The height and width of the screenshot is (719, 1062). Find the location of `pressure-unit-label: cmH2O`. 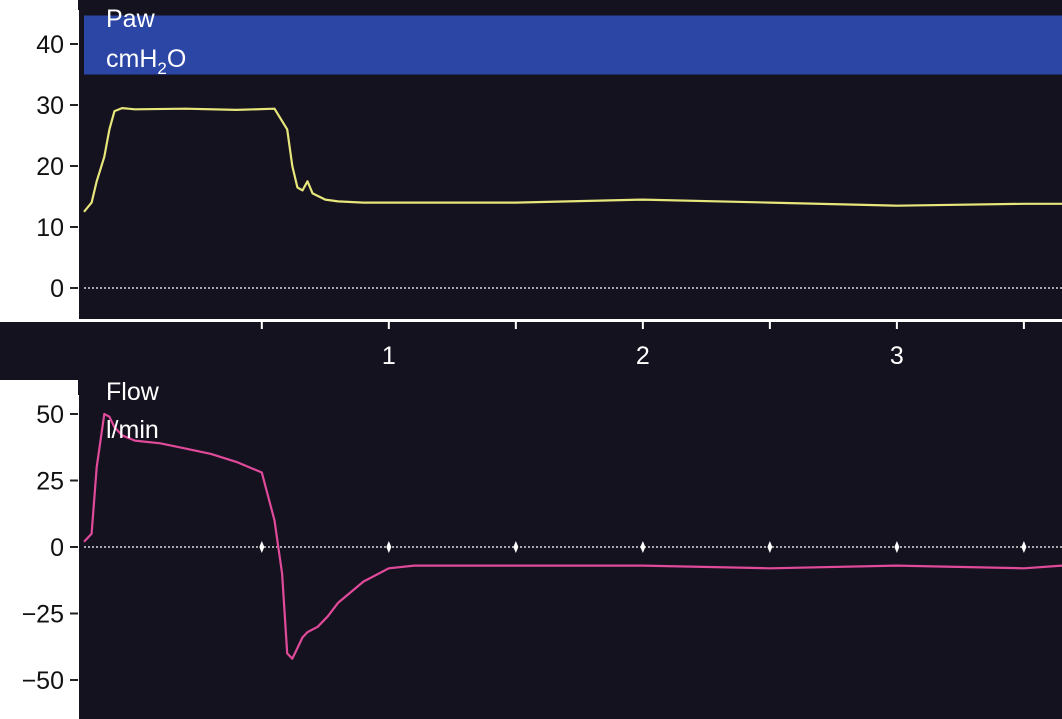

pressure-unit-label: cmH2O is located at coordinates (146, 61).